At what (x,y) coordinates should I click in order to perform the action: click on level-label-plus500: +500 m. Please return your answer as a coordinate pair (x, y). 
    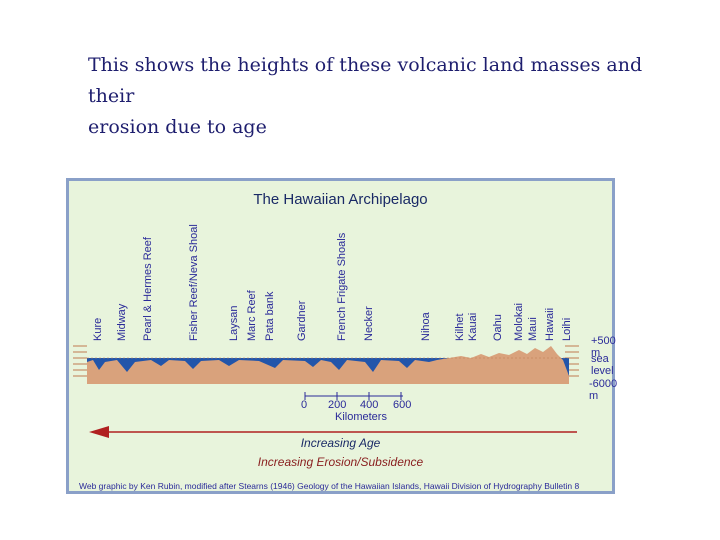
    Looking at the image, I should click on (603, 347).